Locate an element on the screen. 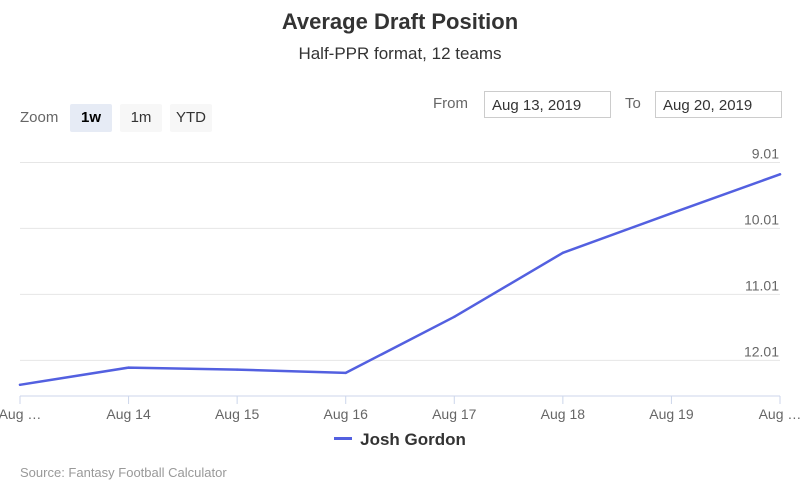 This screenshot has width=800, height=500. x-tick-label: Aug 14 is located at coordinates (128, 414).